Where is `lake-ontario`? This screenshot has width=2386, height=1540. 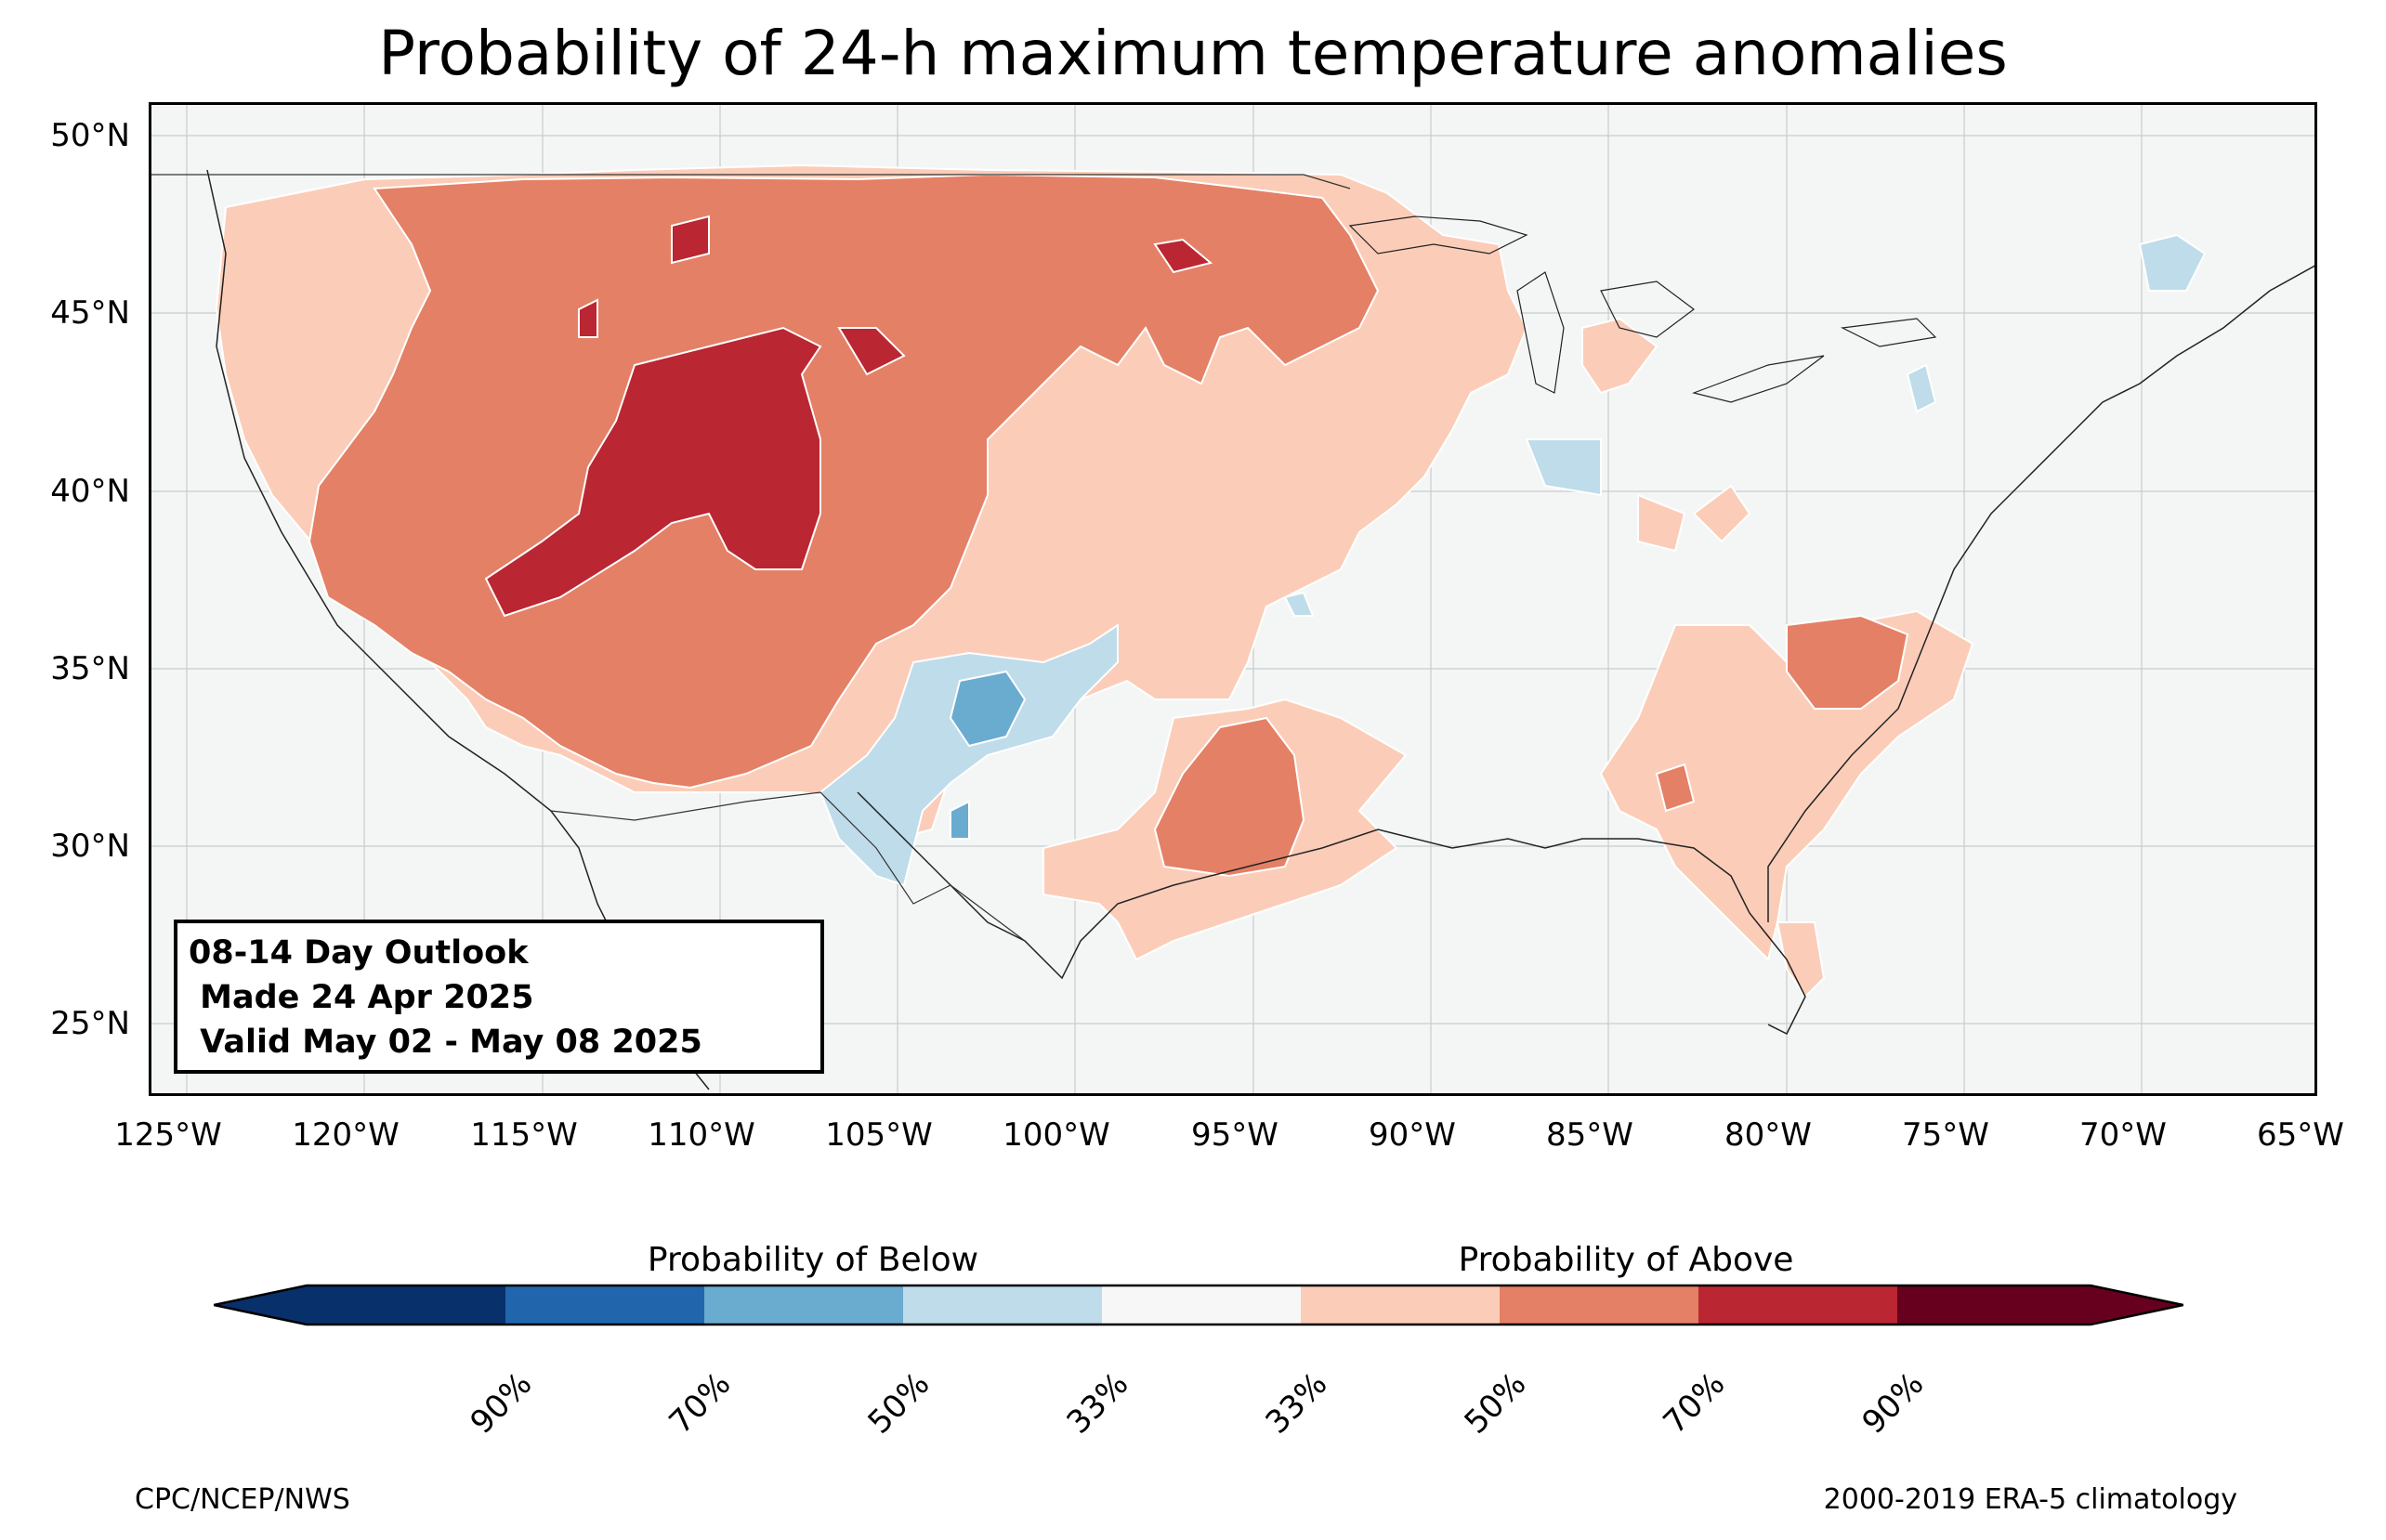 lake-ontario is located at coordinates (1888, 332).